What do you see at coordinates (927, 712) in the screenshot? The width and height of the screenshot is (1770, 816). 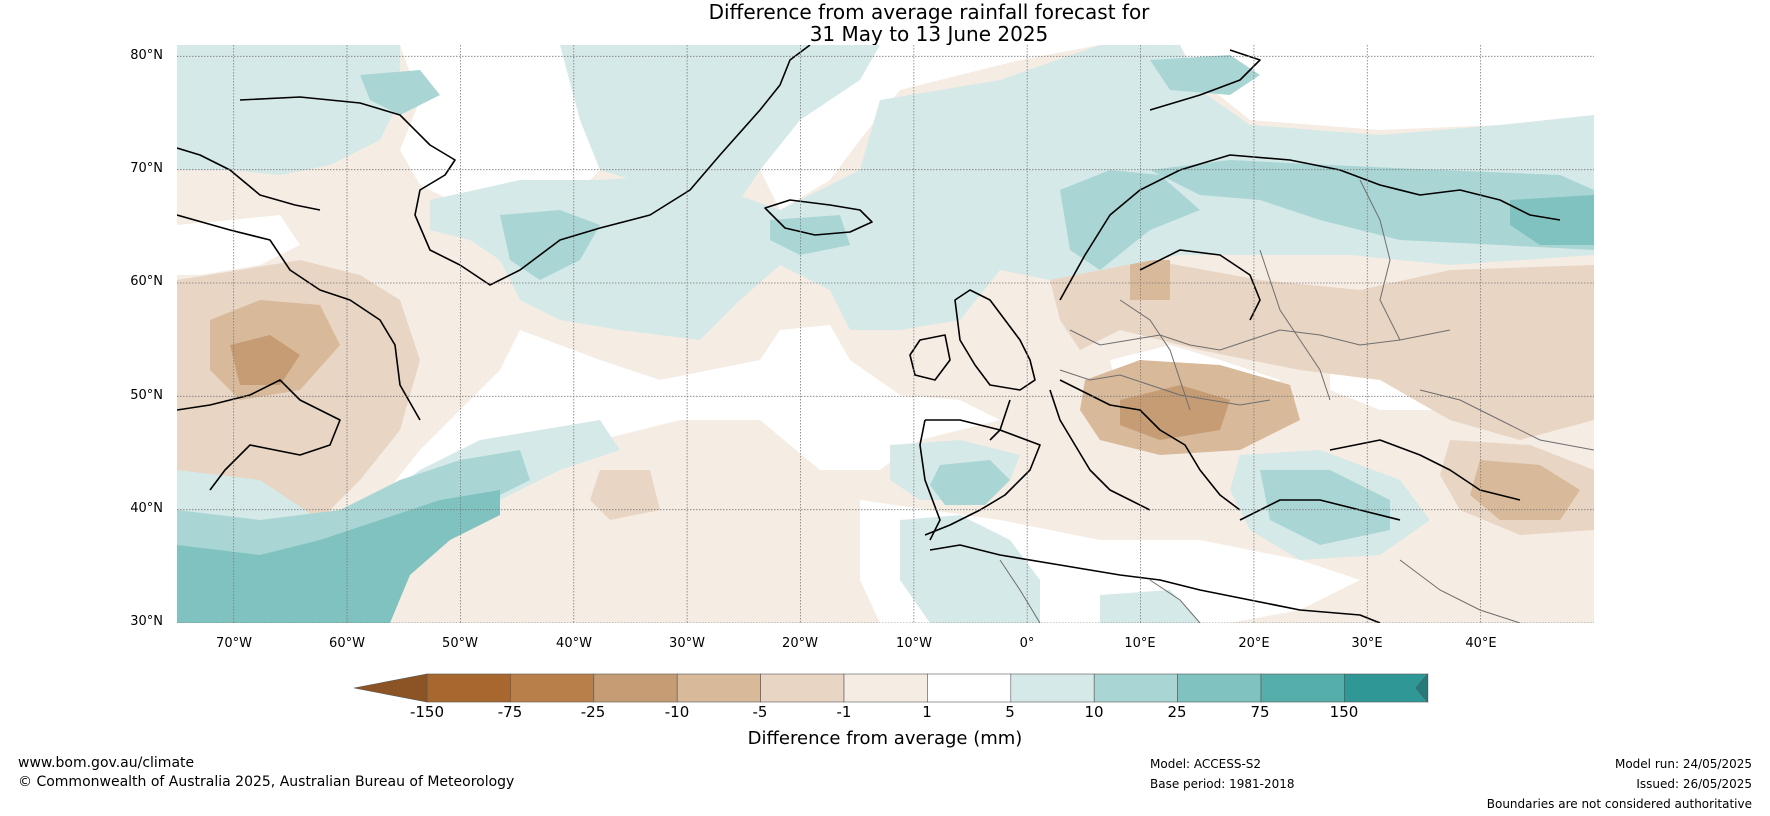 I see `colorbar-tick-1: 1` at bounding box center [927, 712].